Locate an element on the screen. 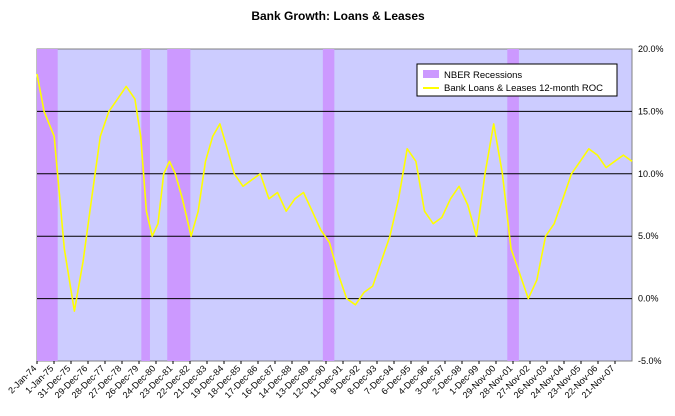 The image size is (675, 416). chart-title: Bank Growth: Loans & Leases is located at coordinates (338, 16).